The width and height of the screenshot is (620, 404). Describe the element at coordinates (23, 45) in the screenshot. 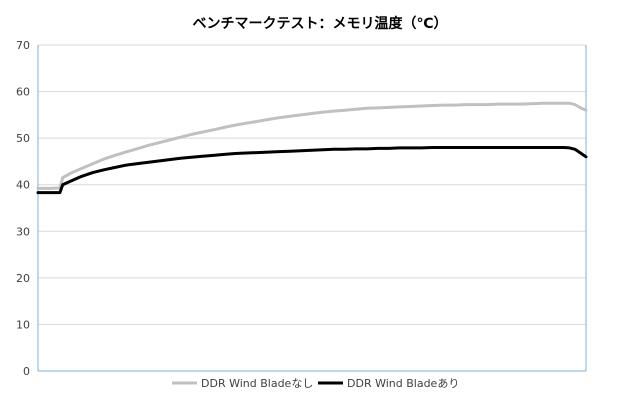

I see `y-tick-label-70: 70` at that location.